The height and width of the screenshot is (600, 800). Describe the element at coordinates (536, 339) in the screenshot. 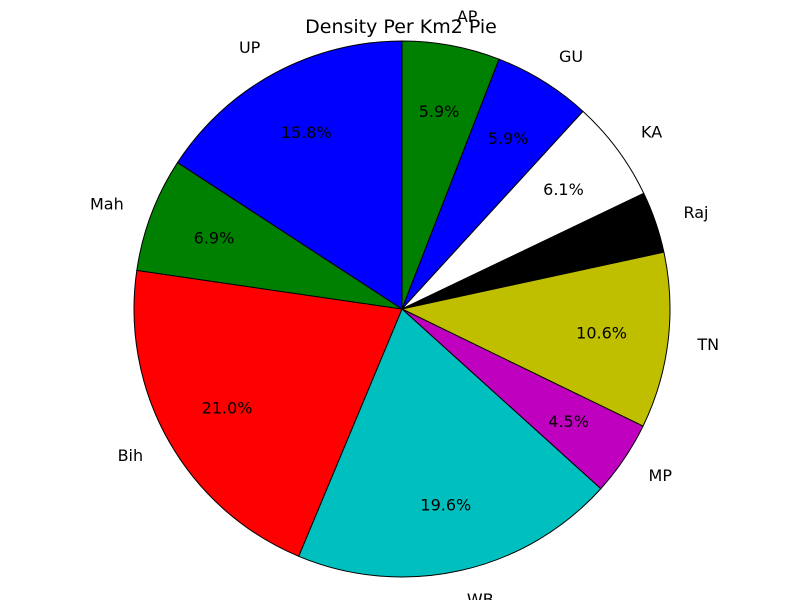

I see `pie-slice-tn` at that location.